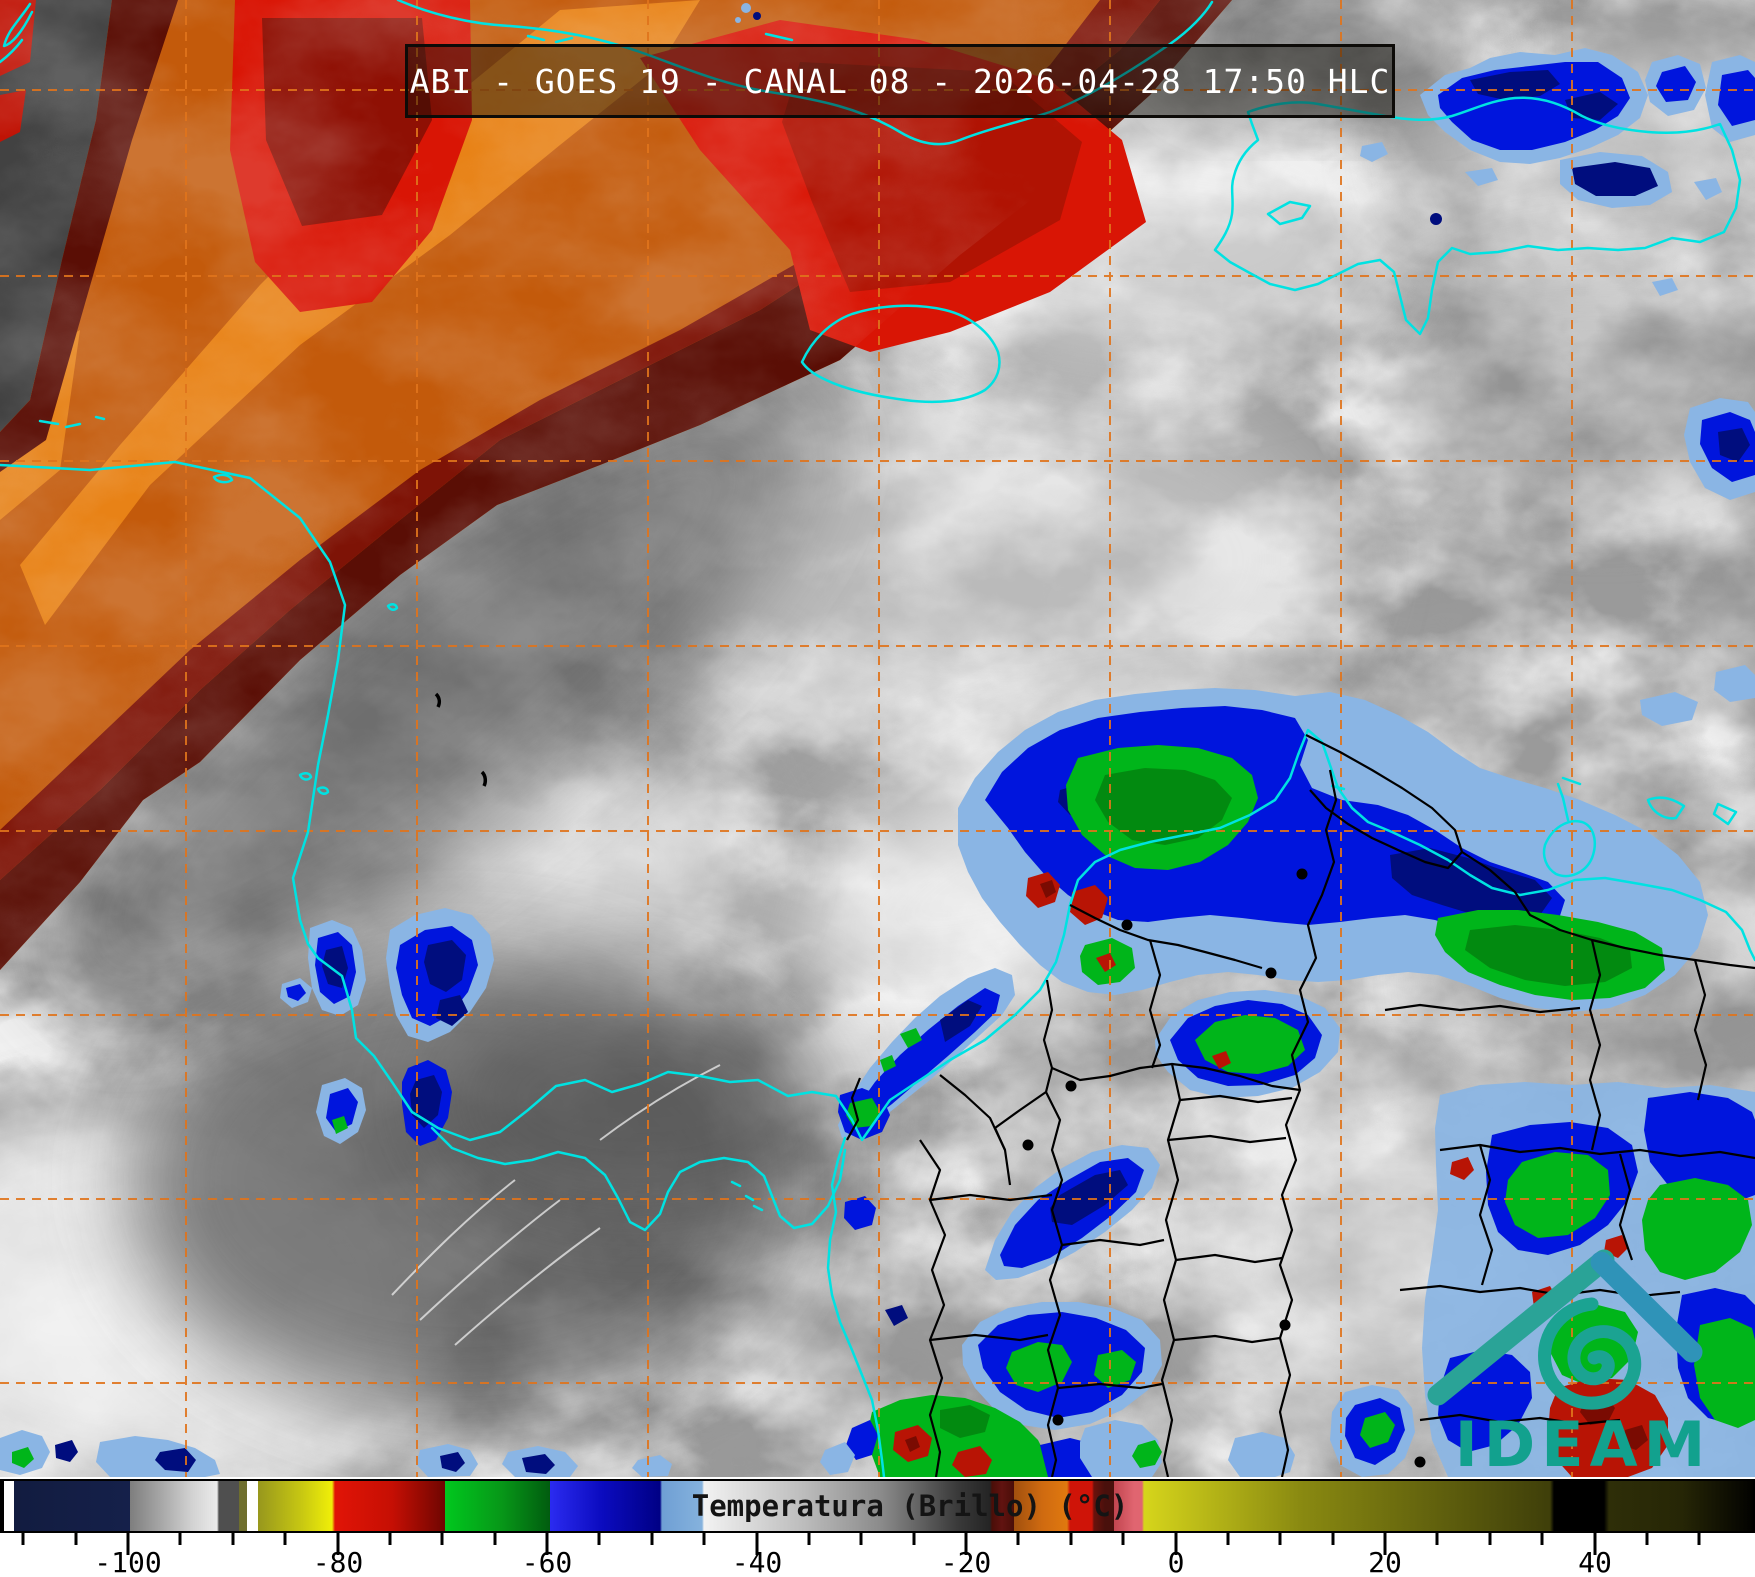 This screenshot has height=1577, width=1755. Describe the element at coordinates (900, 354) in the screenshot. I see `coastline-jamaica` at that location.